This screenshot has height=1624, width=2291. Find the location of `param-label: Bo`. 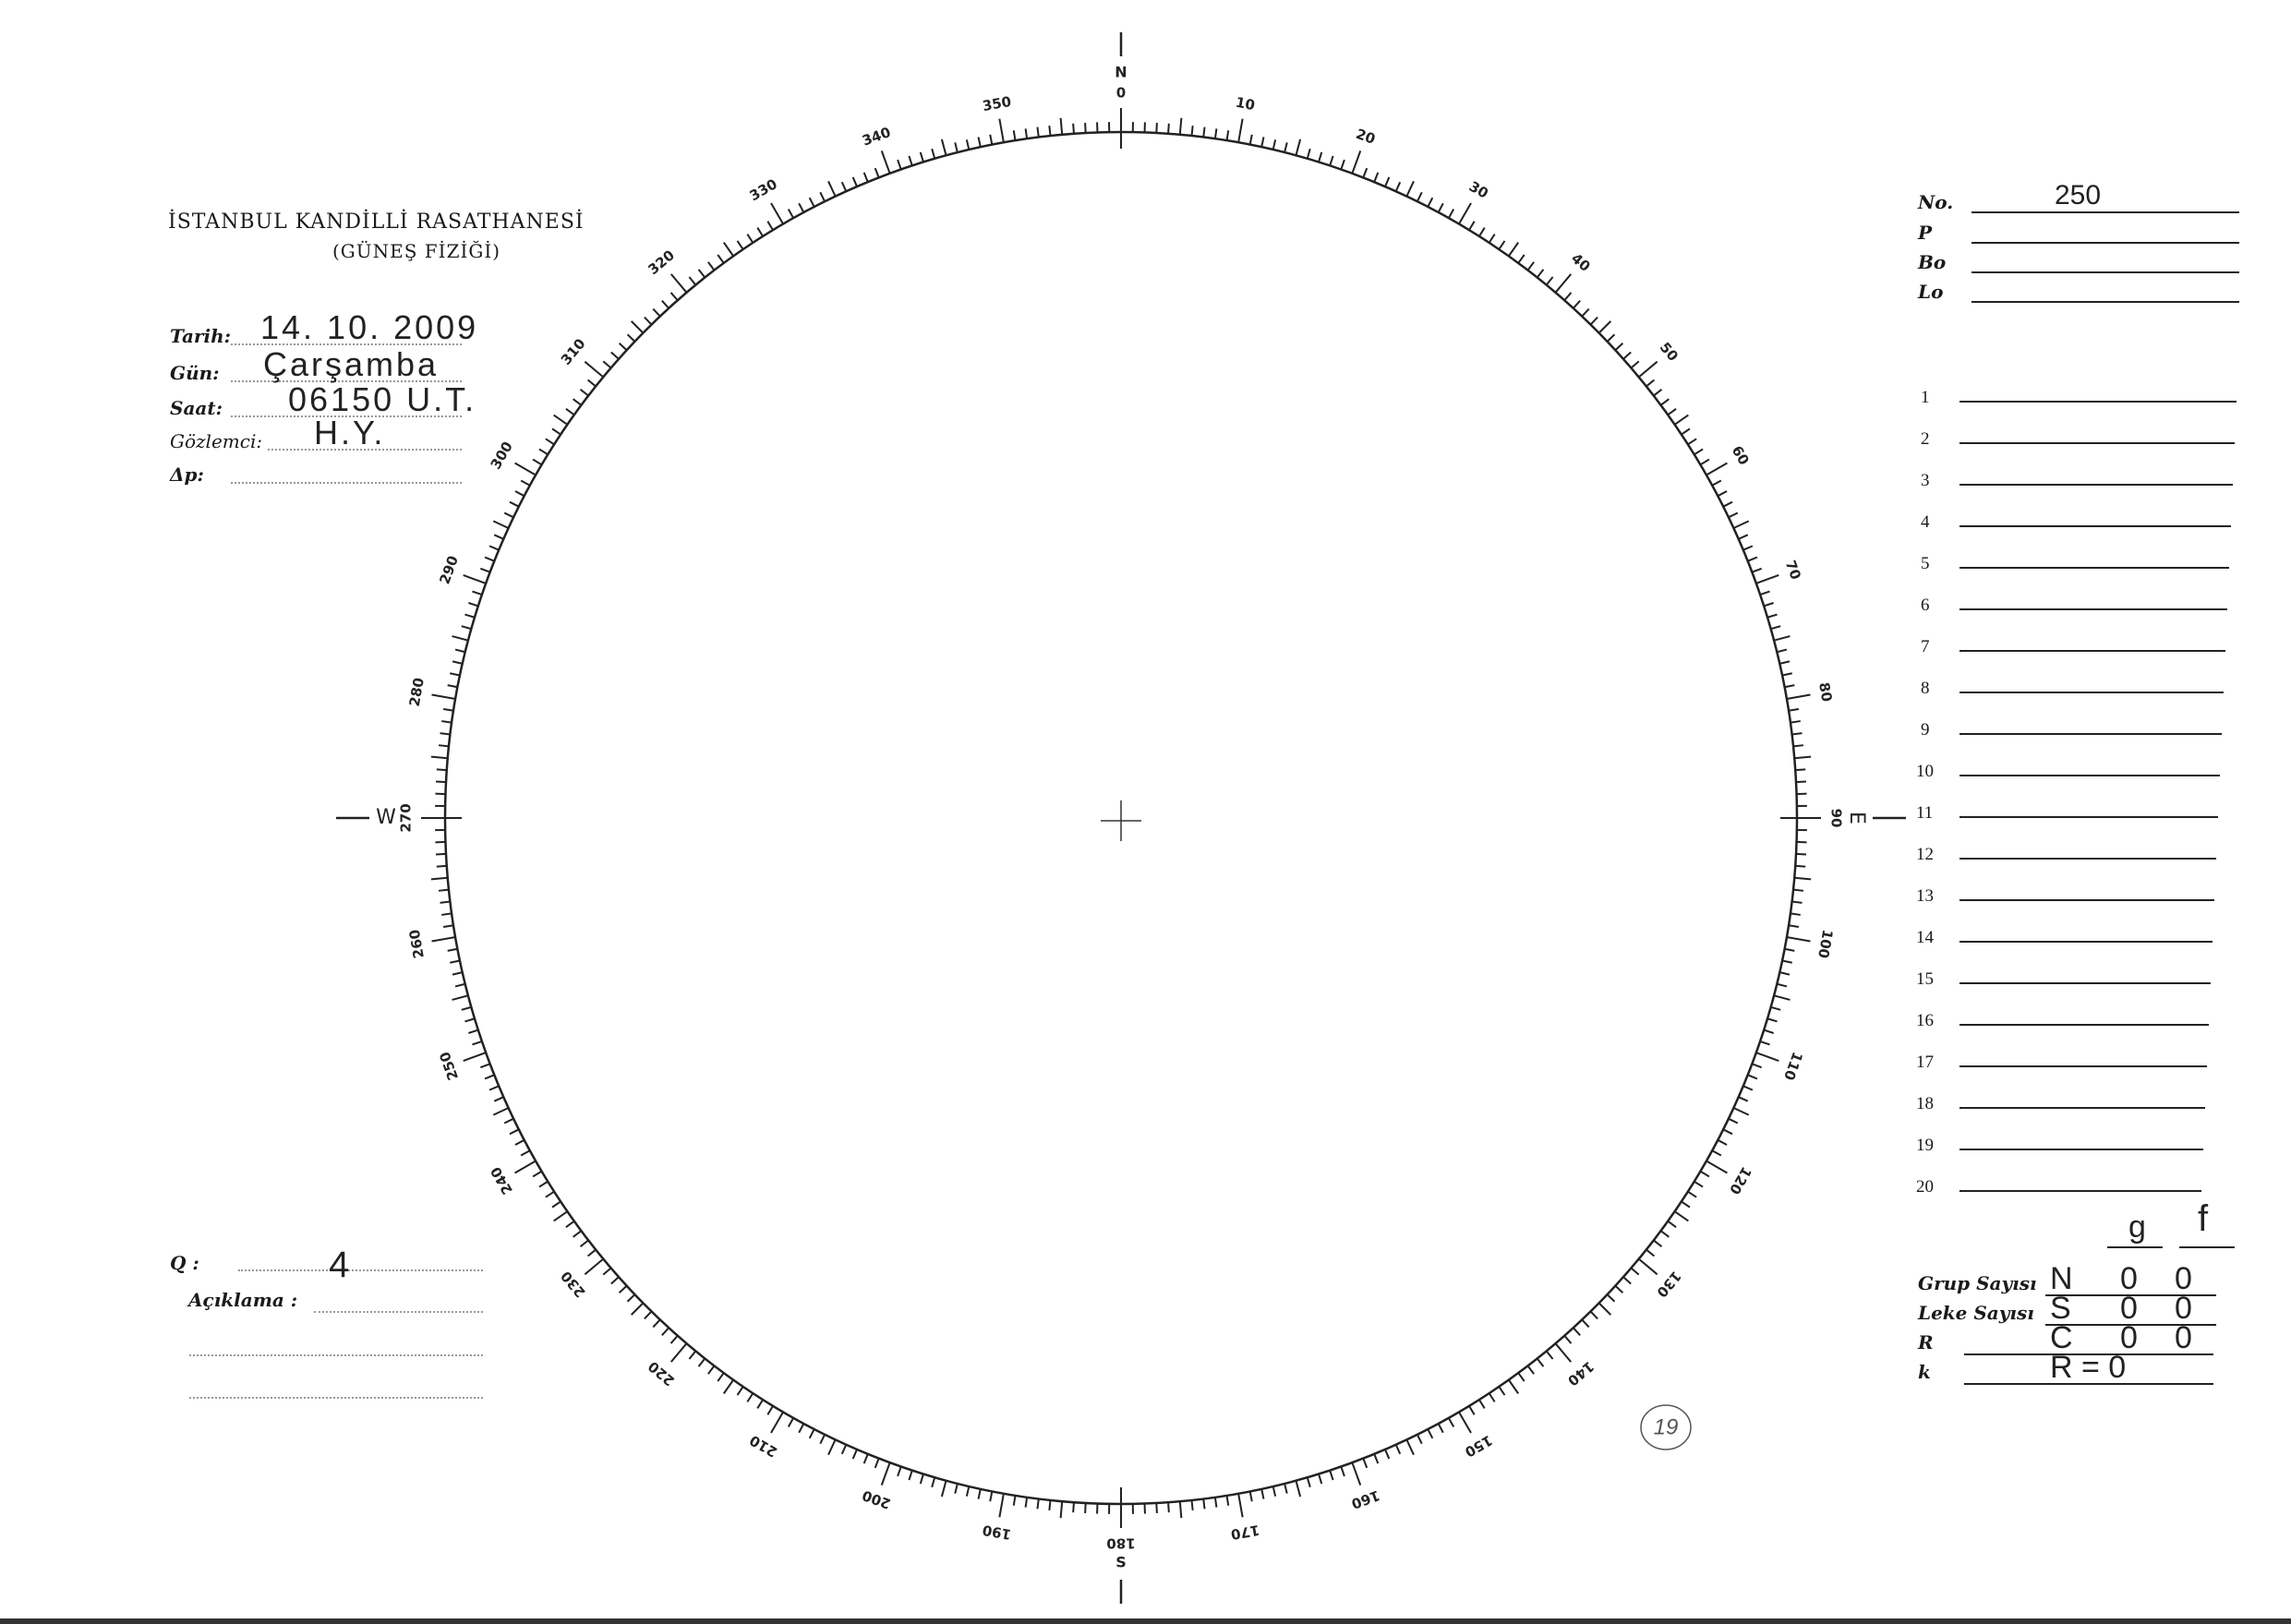

param-label: Bo is located at coordinates (1932, 262).